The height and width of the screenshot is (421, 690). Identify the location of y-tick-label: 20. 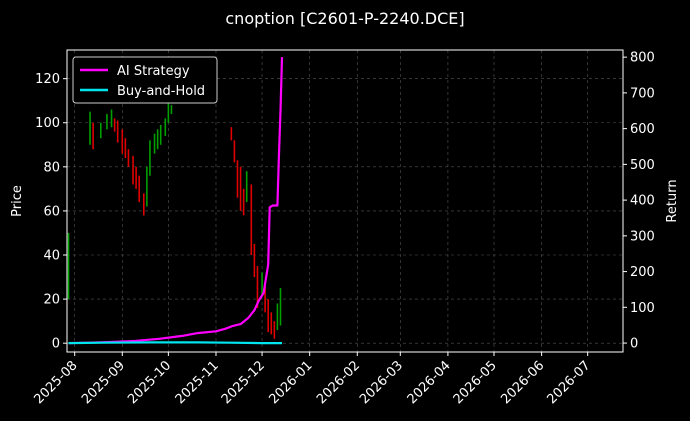
(51, 300).